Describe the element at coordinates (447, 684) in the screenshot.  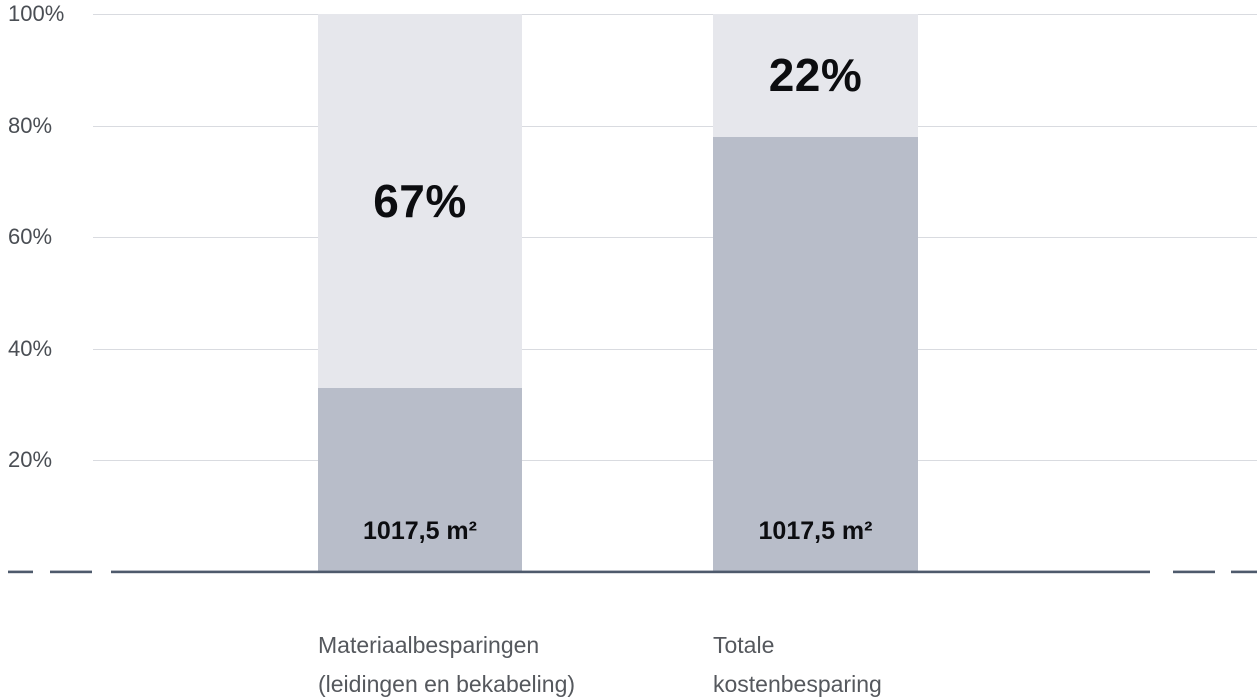
I see `category-label-line2: (leidingen en bekabeling)` at that location.